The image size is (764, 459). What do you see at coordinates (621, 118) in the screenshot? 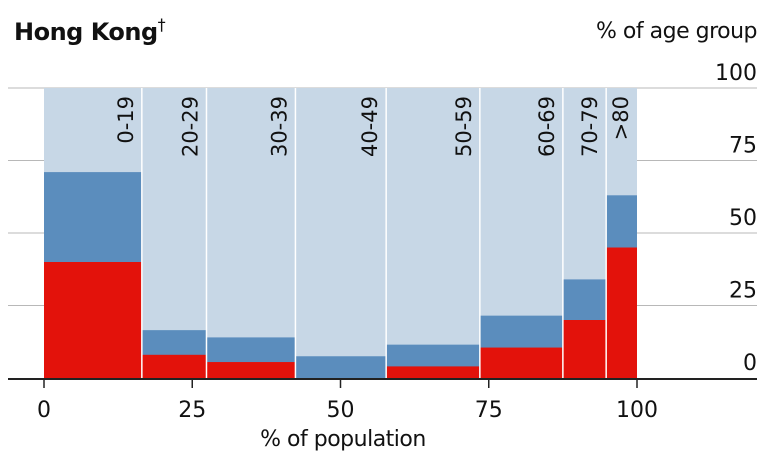
I see `category-label-7: >80` at bounding box center [621, 118].